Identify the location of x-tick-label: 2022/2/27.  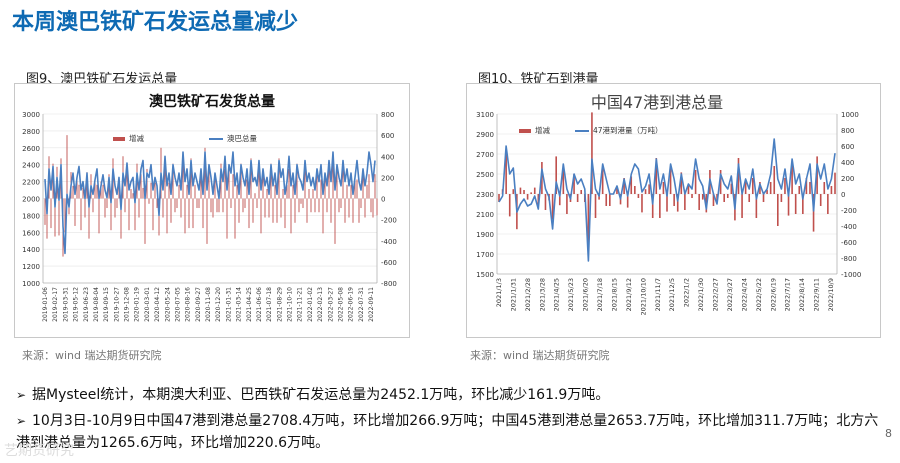
(716, 294).